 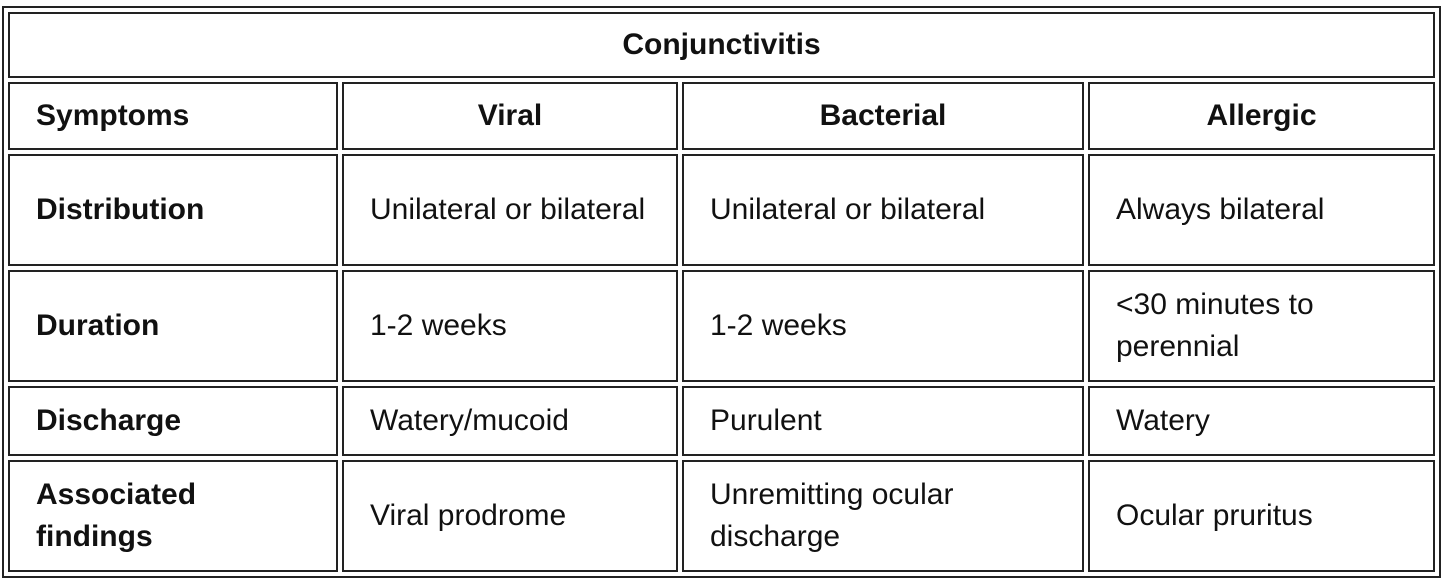 I want to click on header-allergic: Allergic, so click(x=1262, y=116).